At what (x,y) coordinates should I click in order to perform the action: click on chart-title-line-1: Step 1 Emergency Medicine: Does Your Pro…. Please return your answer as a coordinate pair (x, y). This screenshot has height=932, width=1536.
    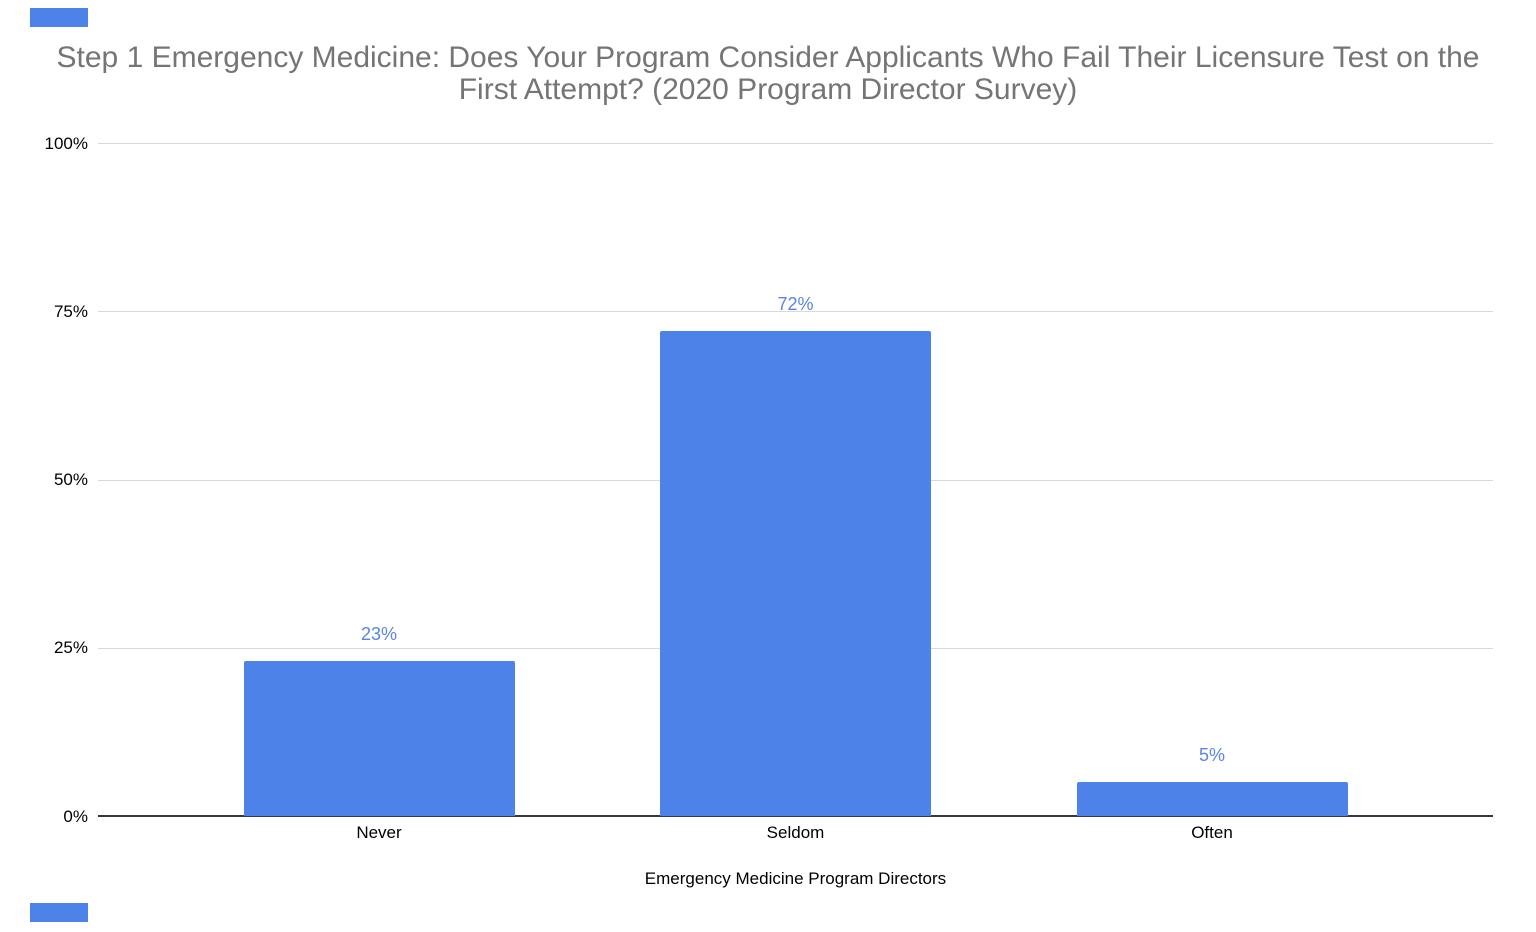
    Looking at the image, I should click on (768, 57).